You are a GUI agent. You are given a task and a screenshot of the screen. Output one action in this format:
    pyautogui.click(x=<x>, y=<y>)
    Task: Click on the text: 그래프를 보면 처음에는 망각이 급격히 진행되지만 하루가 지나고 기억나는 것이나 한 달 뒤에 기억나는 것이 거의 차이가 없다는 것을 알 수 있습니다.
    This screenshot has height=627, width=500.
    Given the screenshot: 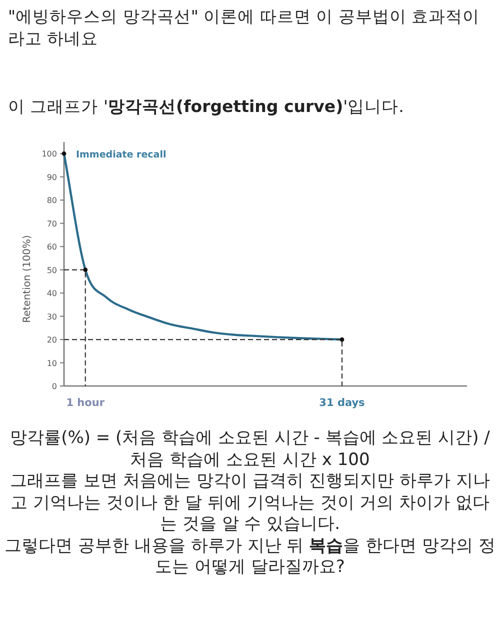 What is the action you would take?
    pyautogui.click(x=250, y=503)
    